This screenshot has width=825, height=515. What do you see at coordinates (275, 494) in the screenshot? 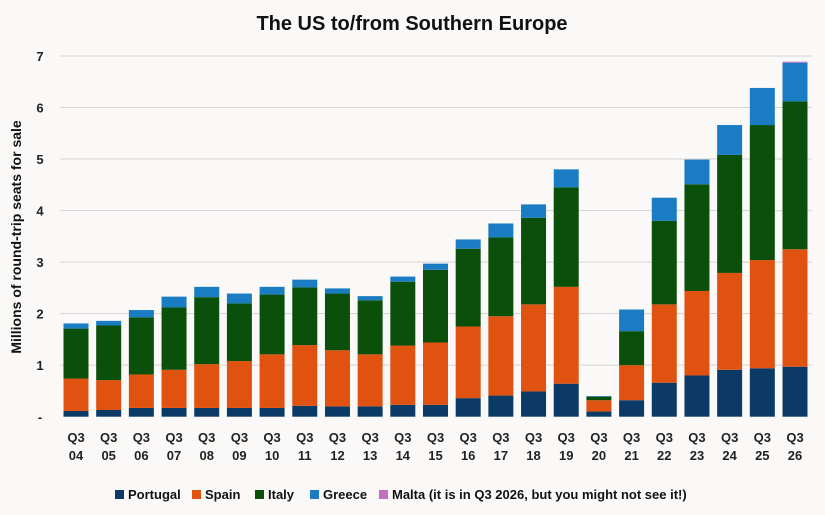
I see `legend-item: Italy` at bounding box center [275, 494].